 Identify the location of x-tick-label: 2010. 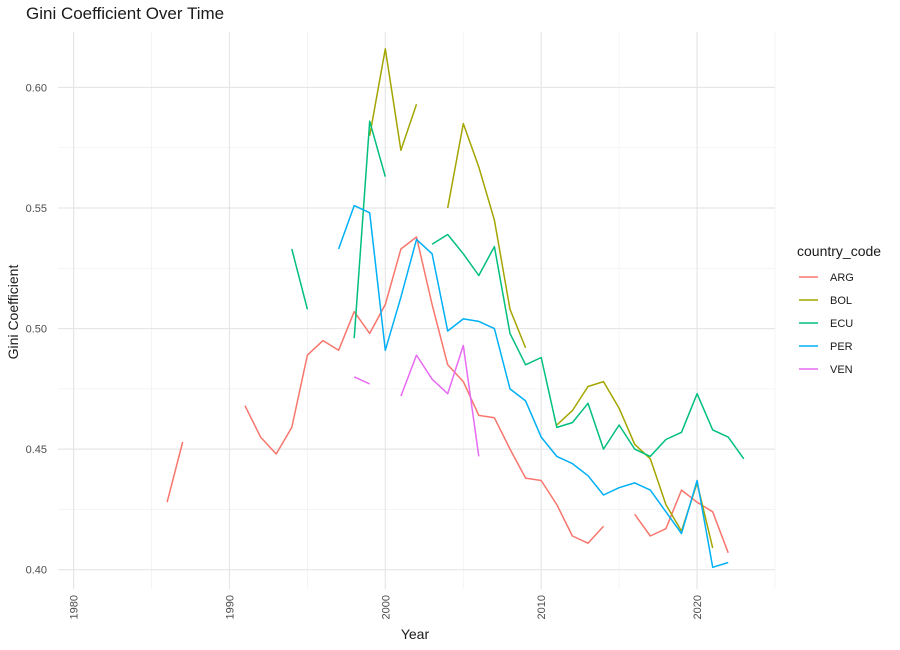
(542, 607).